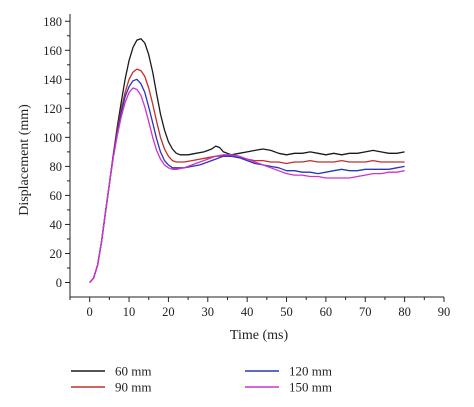  I want to click on y-tick-label: 40, so click(56, 225).